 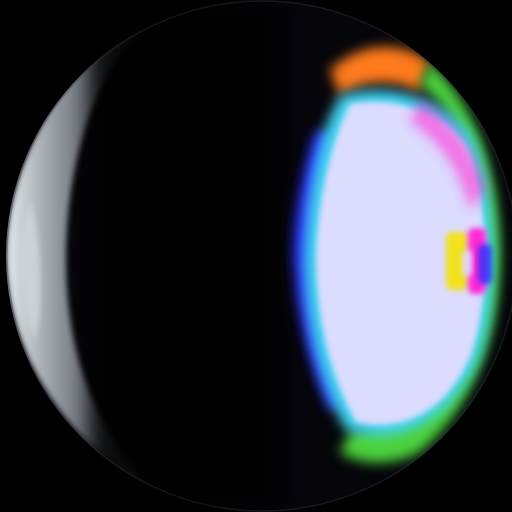 I want to click on glow-fringe-orange, so click(x=380, y=71).